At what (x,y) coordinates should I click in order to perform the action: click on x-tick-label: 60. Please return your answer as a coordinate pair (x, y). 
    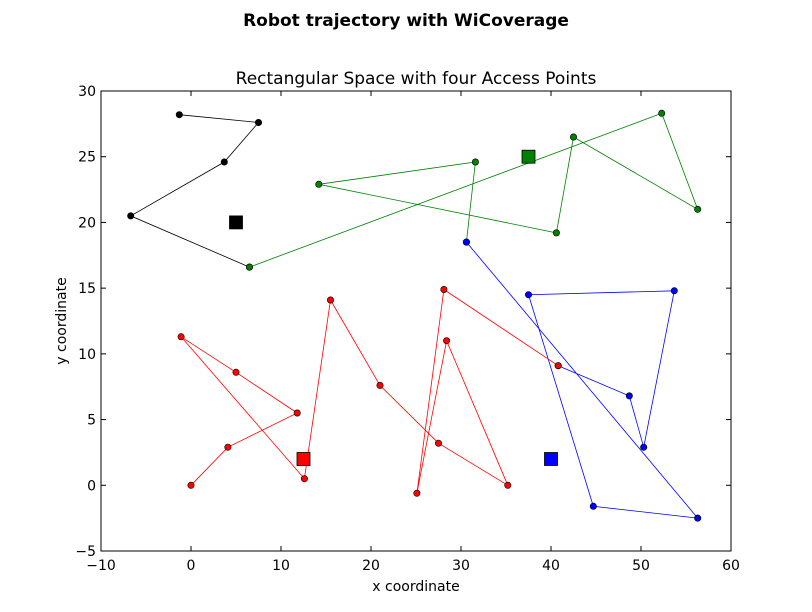
    Looking at the image, I should click on (731, 566).